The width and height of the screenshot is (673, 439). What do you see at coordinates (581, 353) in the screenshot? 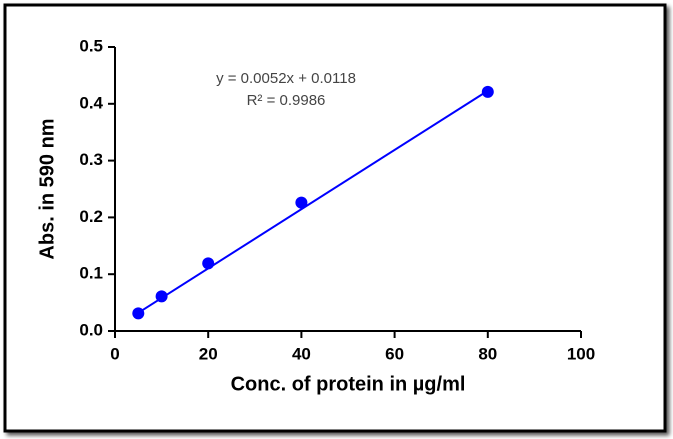
I see `x-tick-label: 100` at bounding box center [581, 353].